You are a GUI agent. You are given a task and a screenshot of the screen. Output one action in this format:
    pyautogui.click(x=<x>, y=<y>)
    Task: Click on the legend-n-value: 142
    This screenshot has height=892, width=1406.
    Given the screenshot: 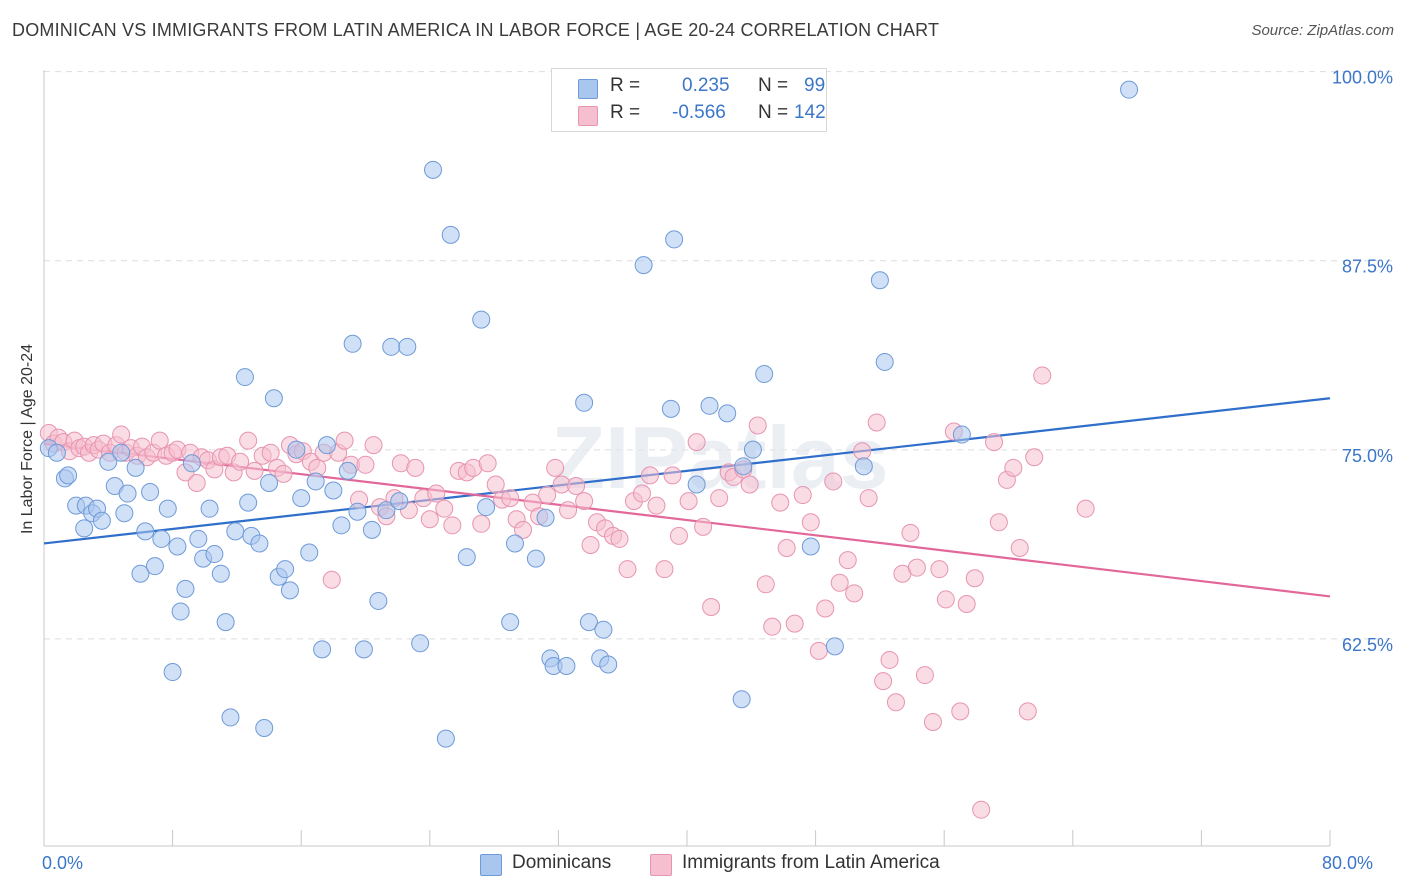 What is the action you would take?
    pyautogui.click(x=810, y=112)
    